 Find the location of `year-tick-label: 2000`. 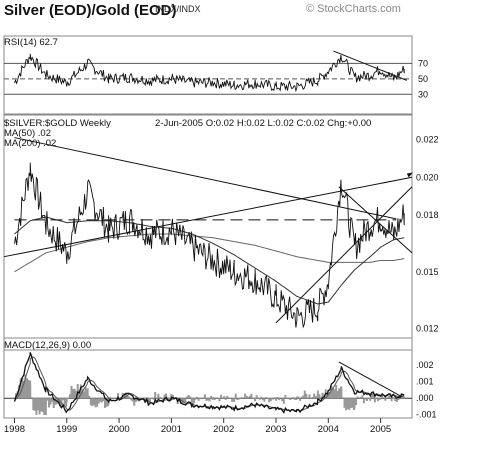

year-tick-label: 2000 is located at coordinates (119, 429).